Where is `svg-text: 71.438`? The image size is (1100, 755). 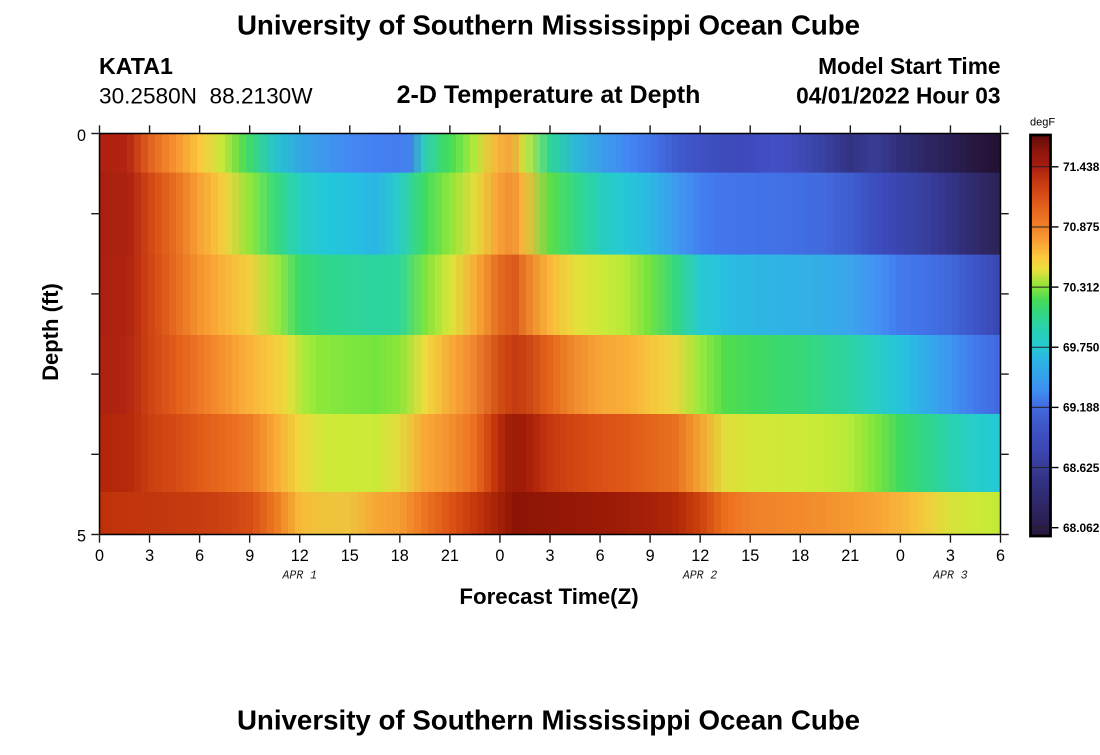
svg-text: 71.438 is located at coordinates (1081, 167).